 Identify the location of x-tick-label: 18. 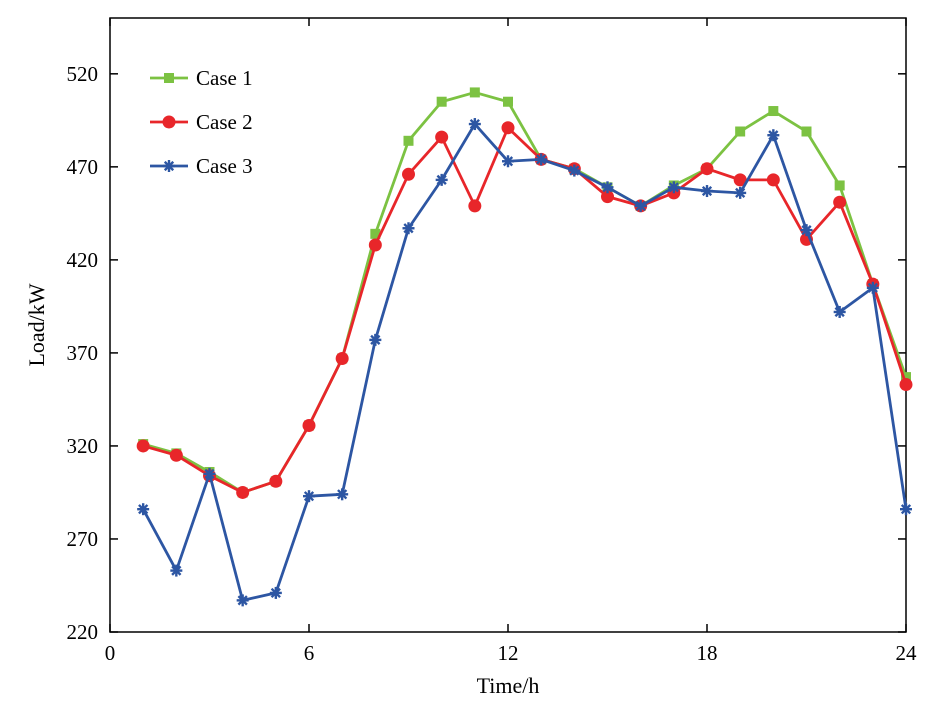
(707, 653).